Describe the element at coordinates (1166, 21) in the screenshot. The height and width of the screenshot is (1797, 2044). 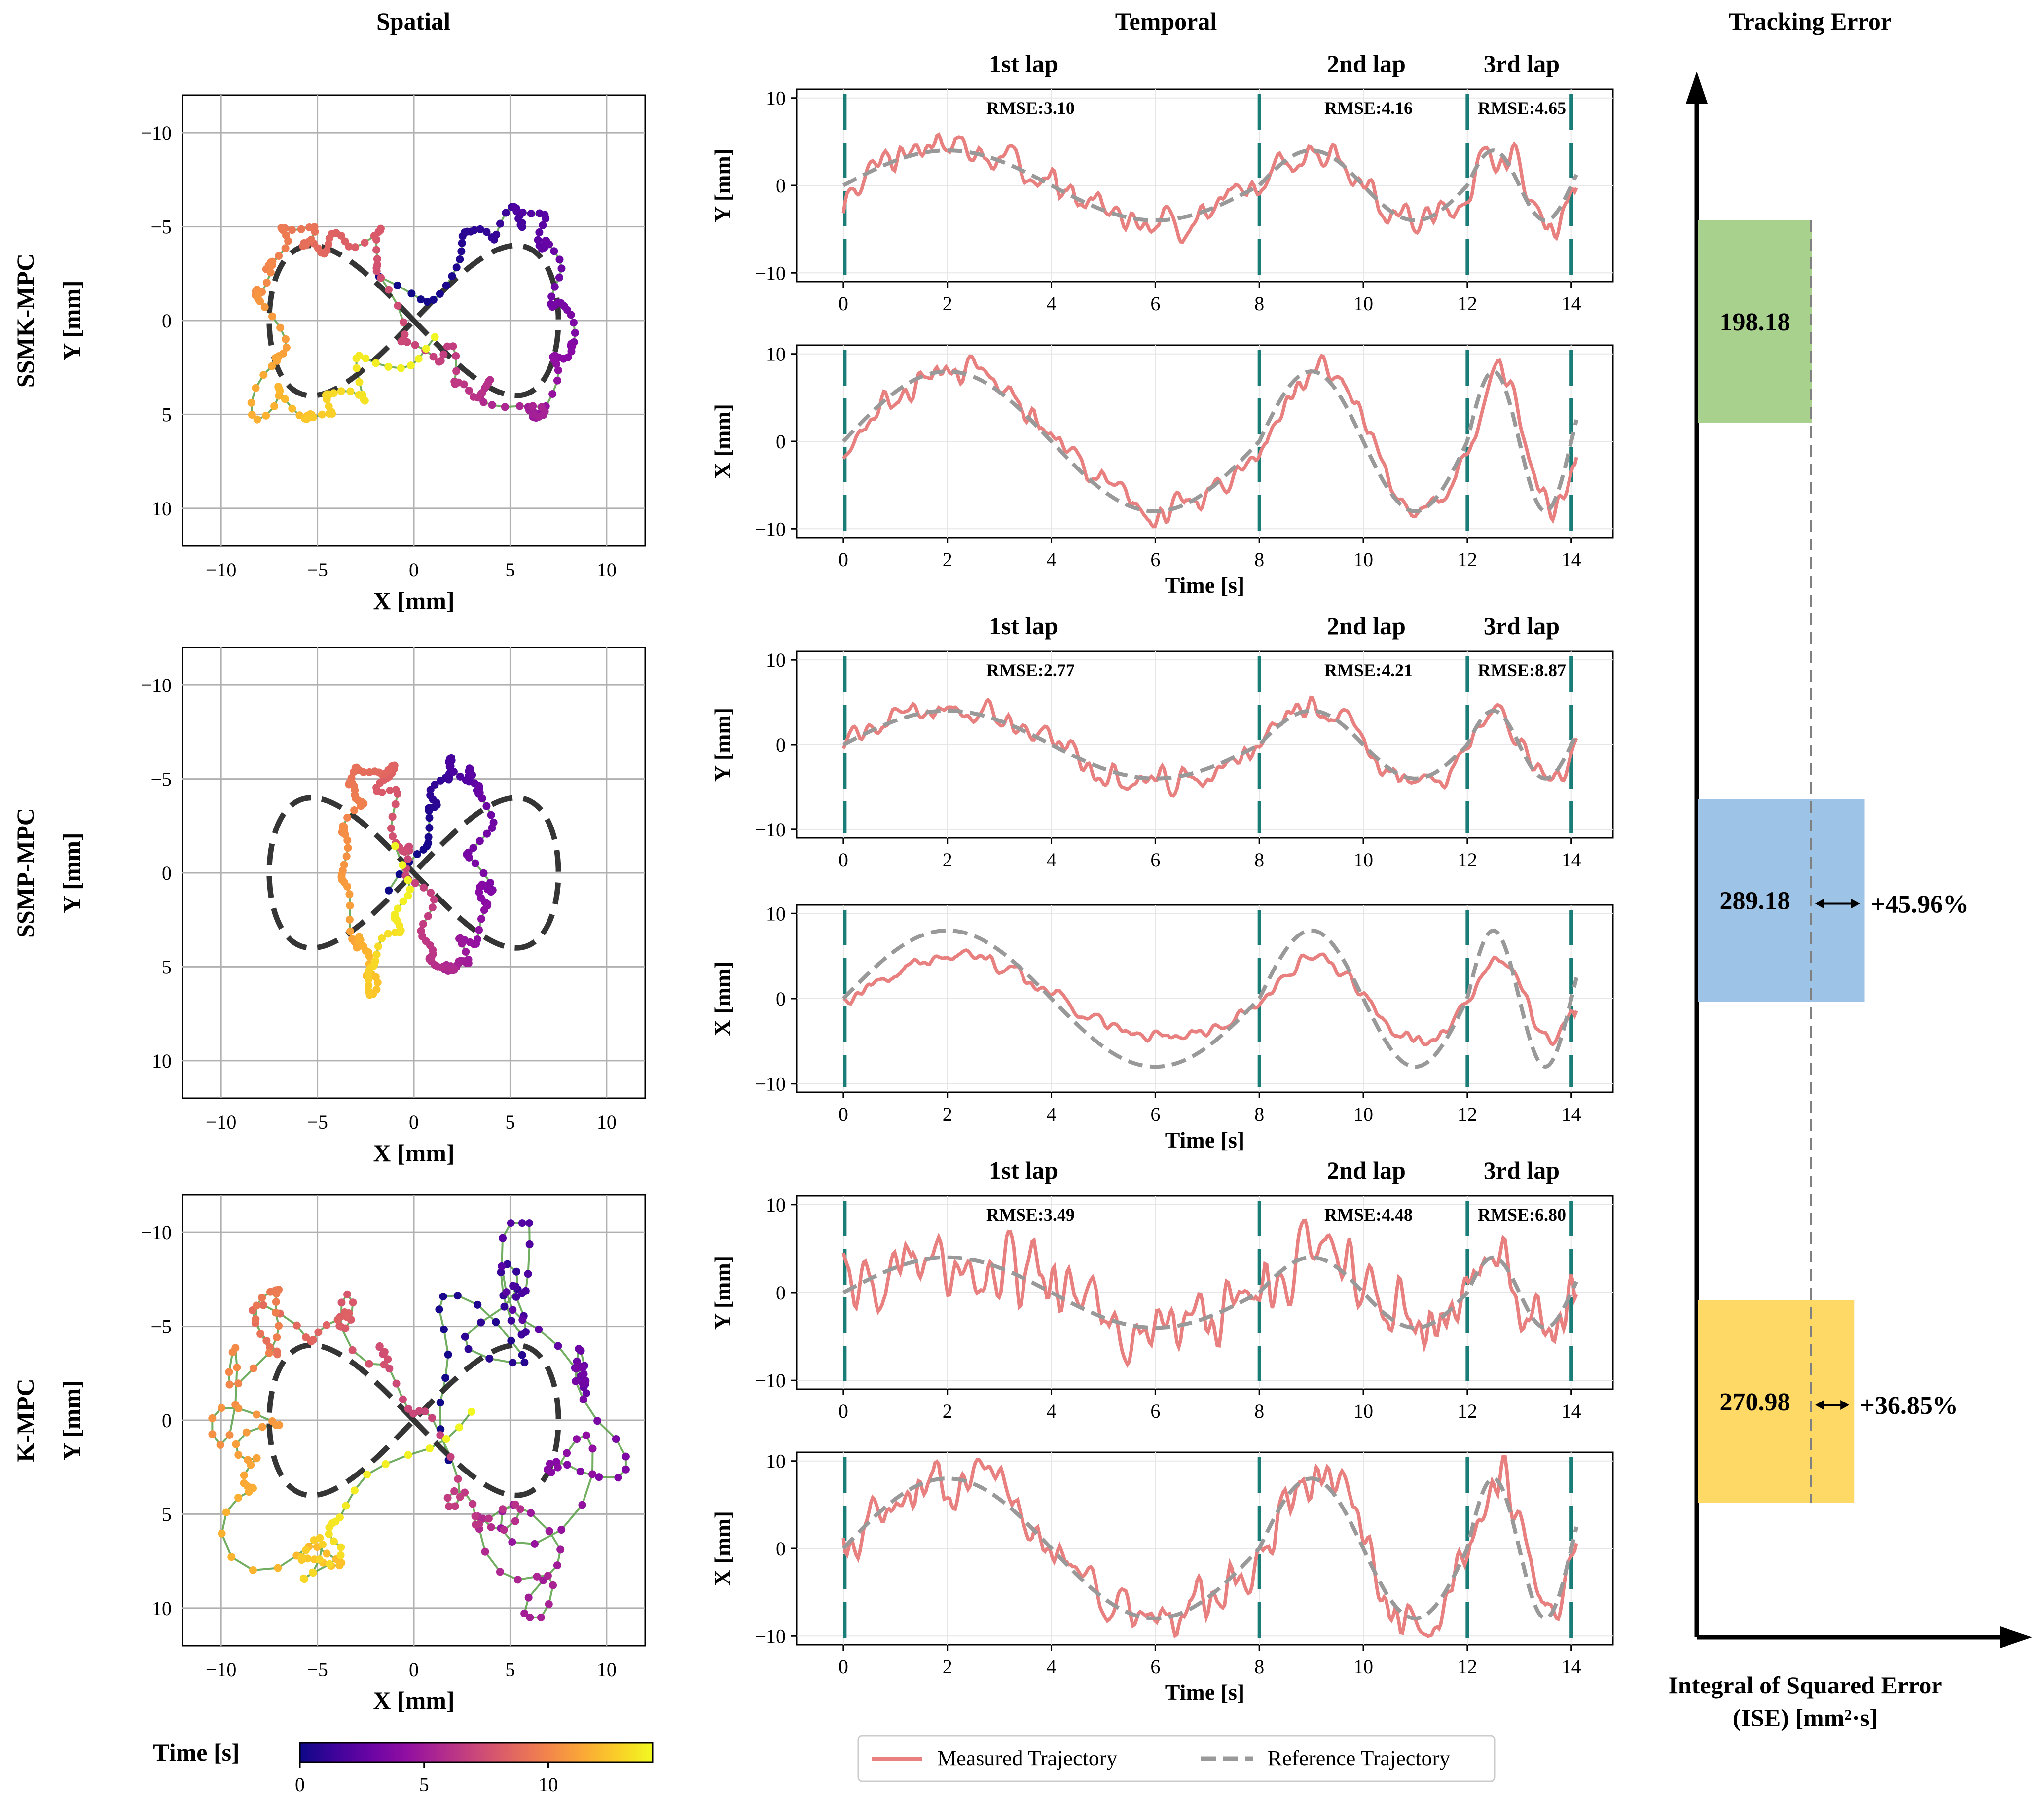
I see `temporal-title: Temporal` at that location.